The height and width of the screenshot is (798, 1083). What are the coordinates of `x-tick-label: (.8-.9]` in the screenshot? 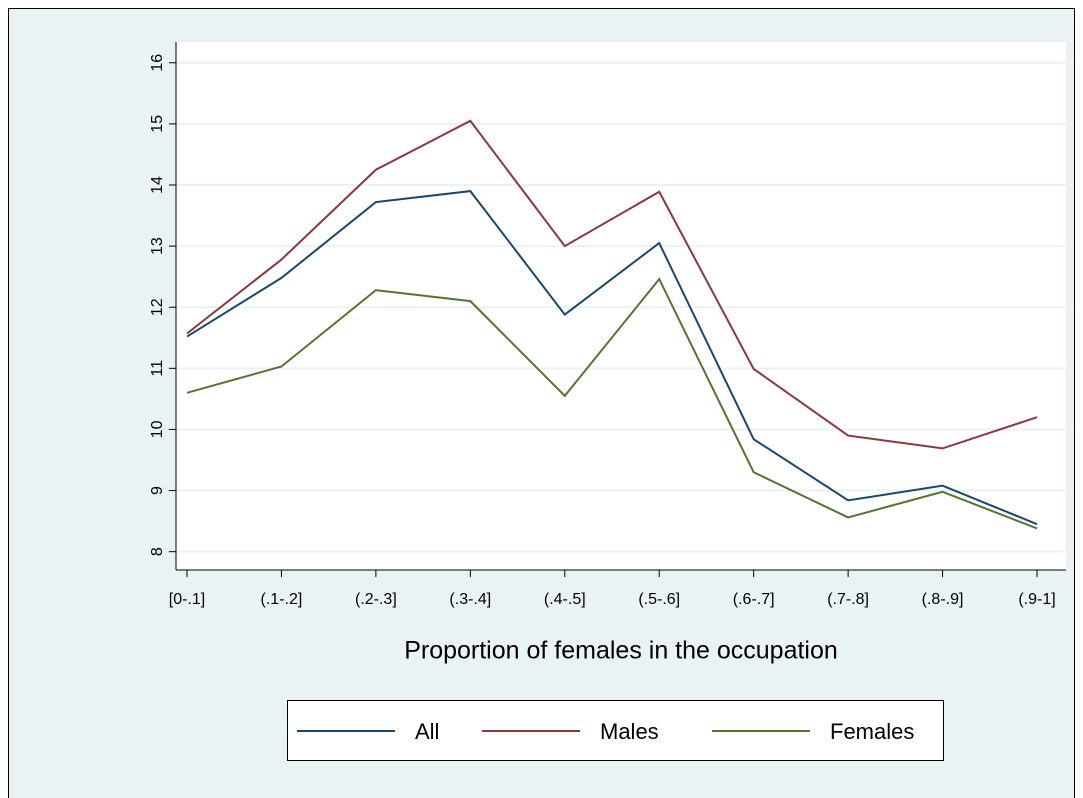 It's located at (943, 599).